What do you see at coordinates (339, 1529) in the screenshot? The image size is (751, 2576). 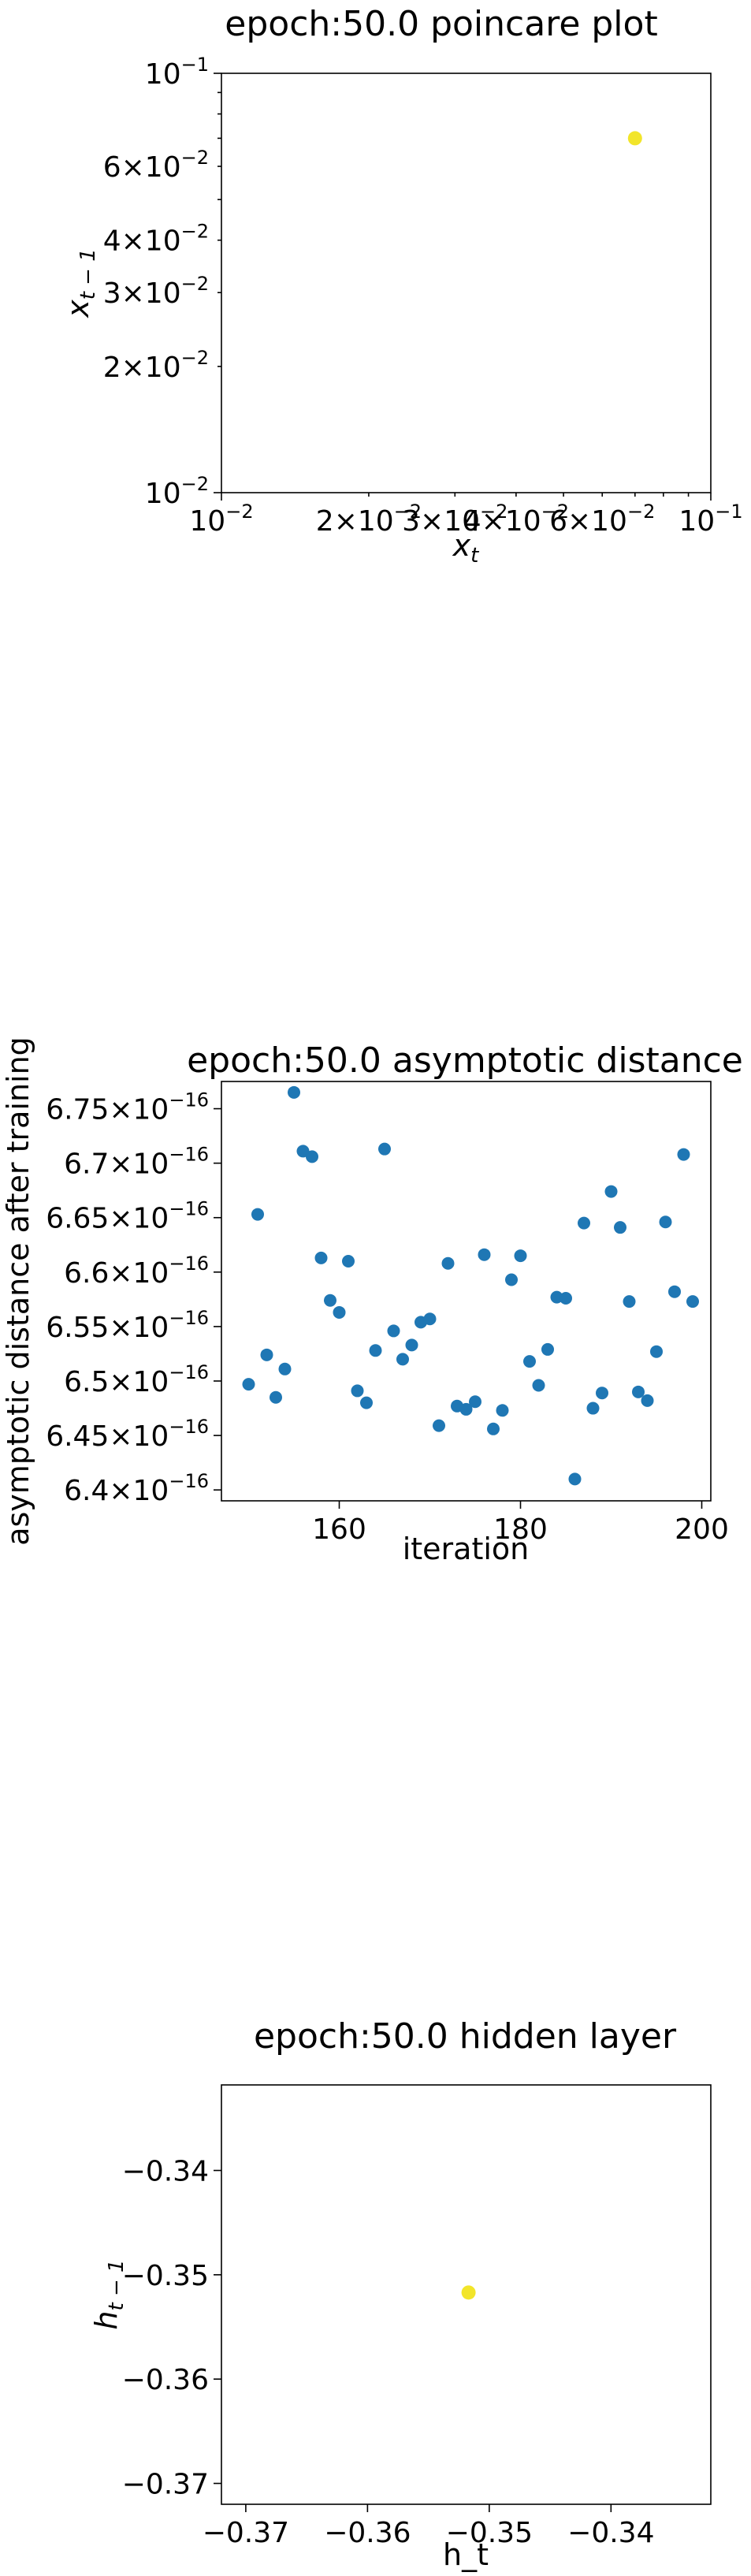 I see `x-tick-label: 160` at bounding box center [339, 1529].